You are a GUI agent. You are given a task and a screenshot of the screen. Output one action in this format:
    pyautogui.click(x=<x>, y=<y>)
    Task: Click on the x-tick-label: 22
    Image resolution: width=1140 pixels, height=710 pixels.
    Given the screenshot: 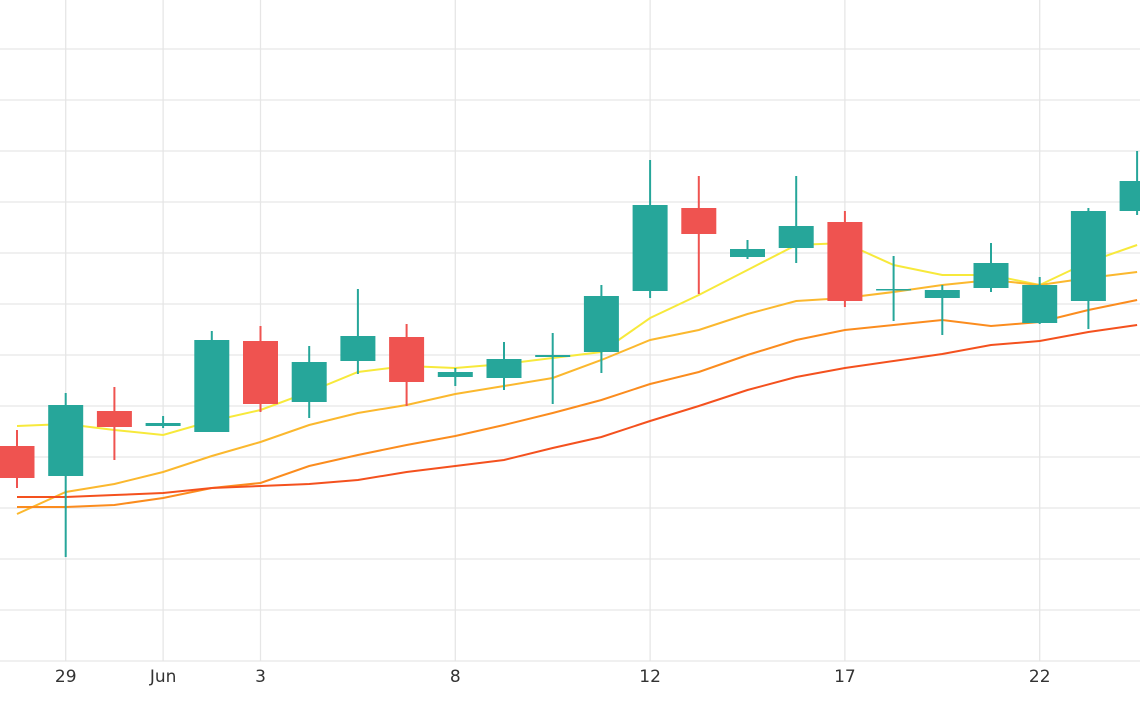 What is the action you would take?
    pyautogui.click(x=1040, y=677)
    